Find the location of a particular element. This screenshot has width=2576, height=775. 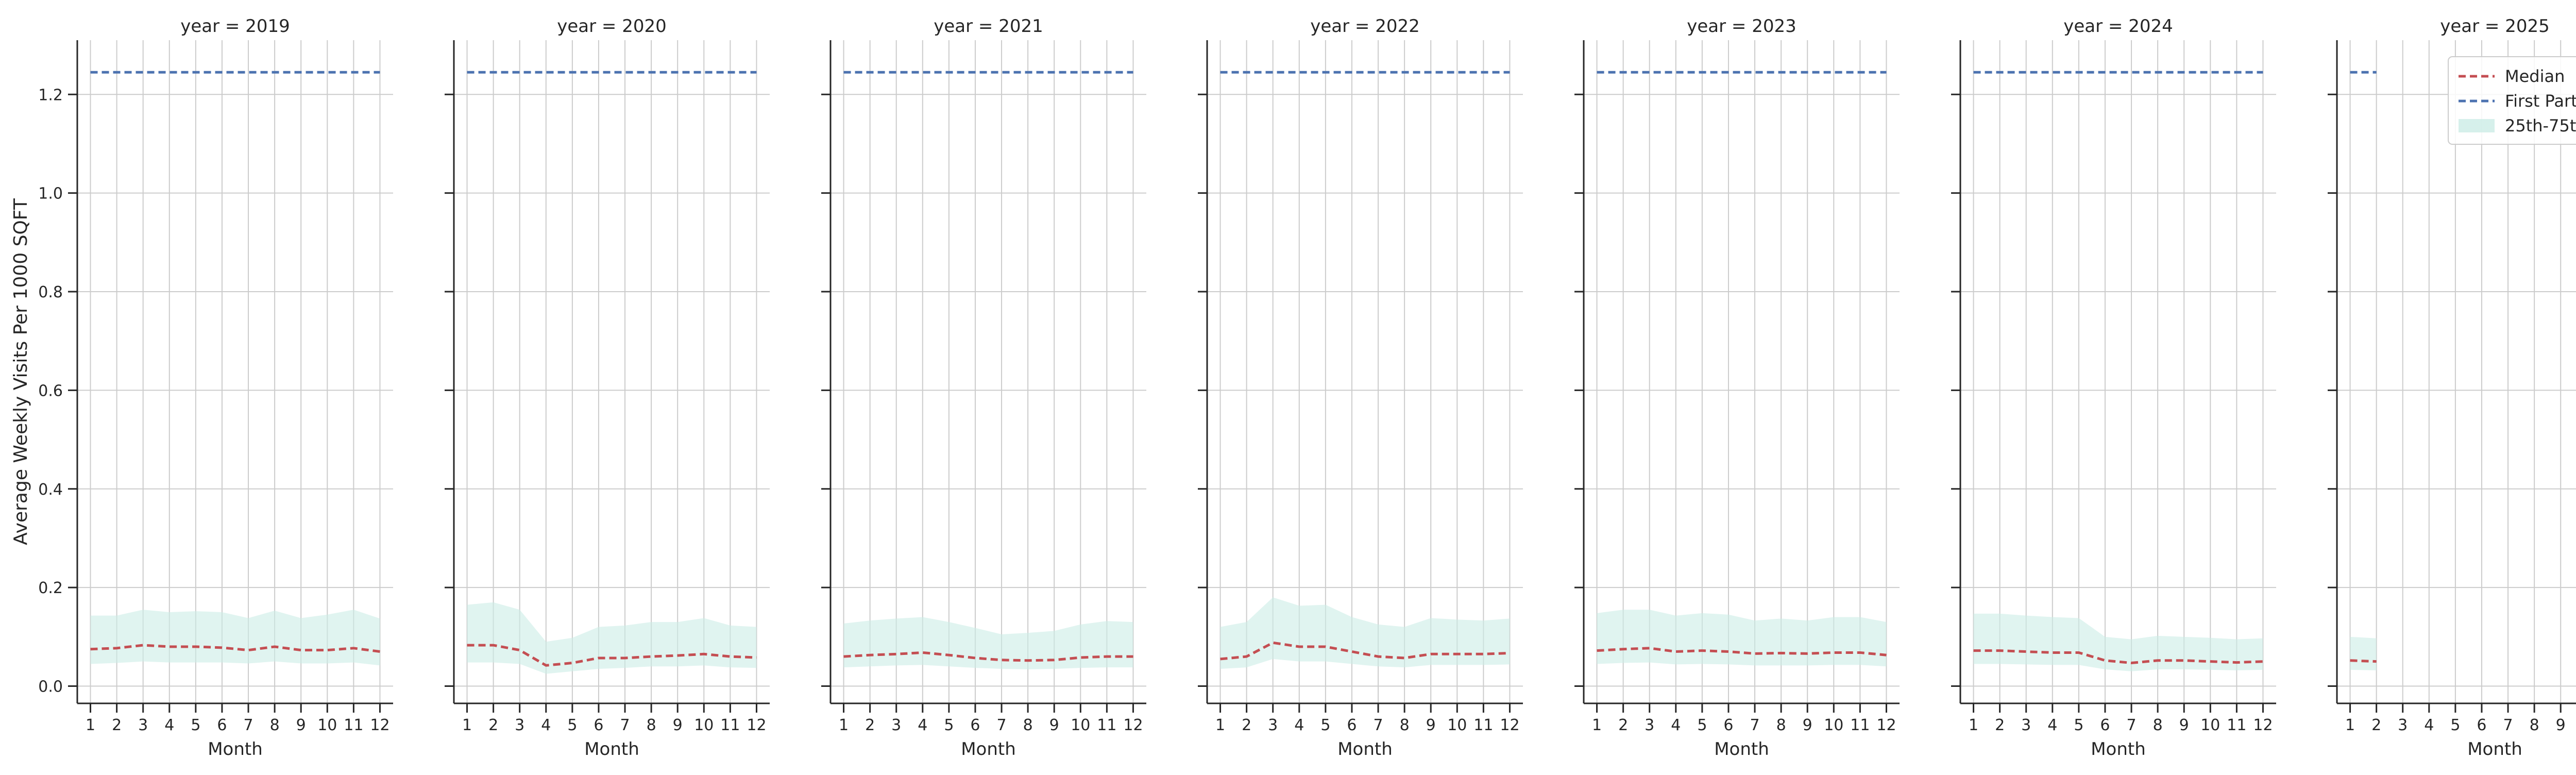

facet-title: year = 2019 is located at coordinates (235, 26).